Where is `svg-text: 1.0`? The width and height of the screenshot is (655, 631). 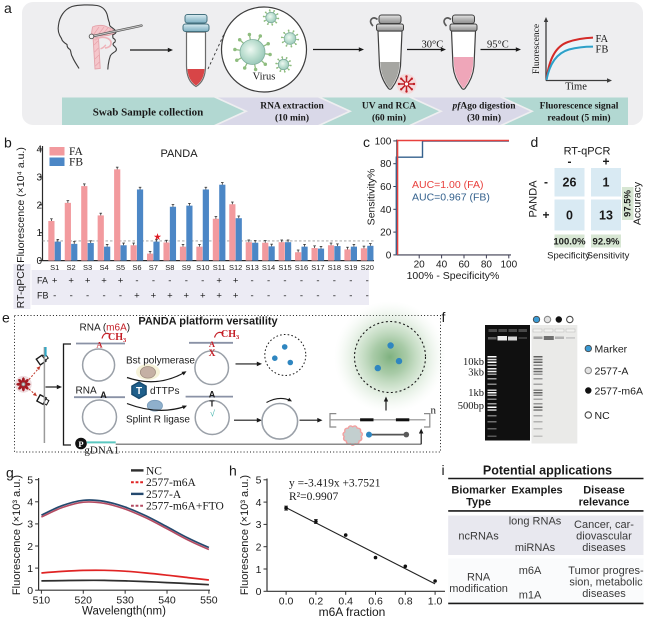
svg-text: 1.0 is located at coordinates (435, 602).